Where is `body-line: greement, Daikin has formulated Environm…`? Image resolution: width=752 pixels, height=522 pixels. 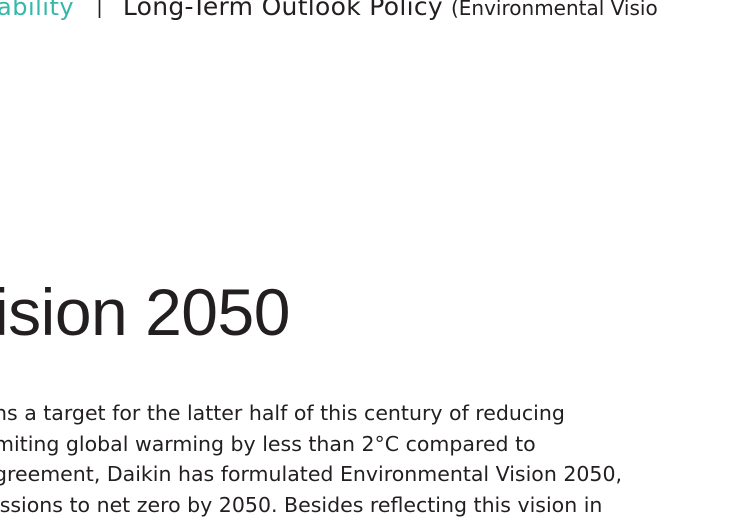 body-line: greement, Daikin has formulated Environm… is located at coordinates (311, 474).